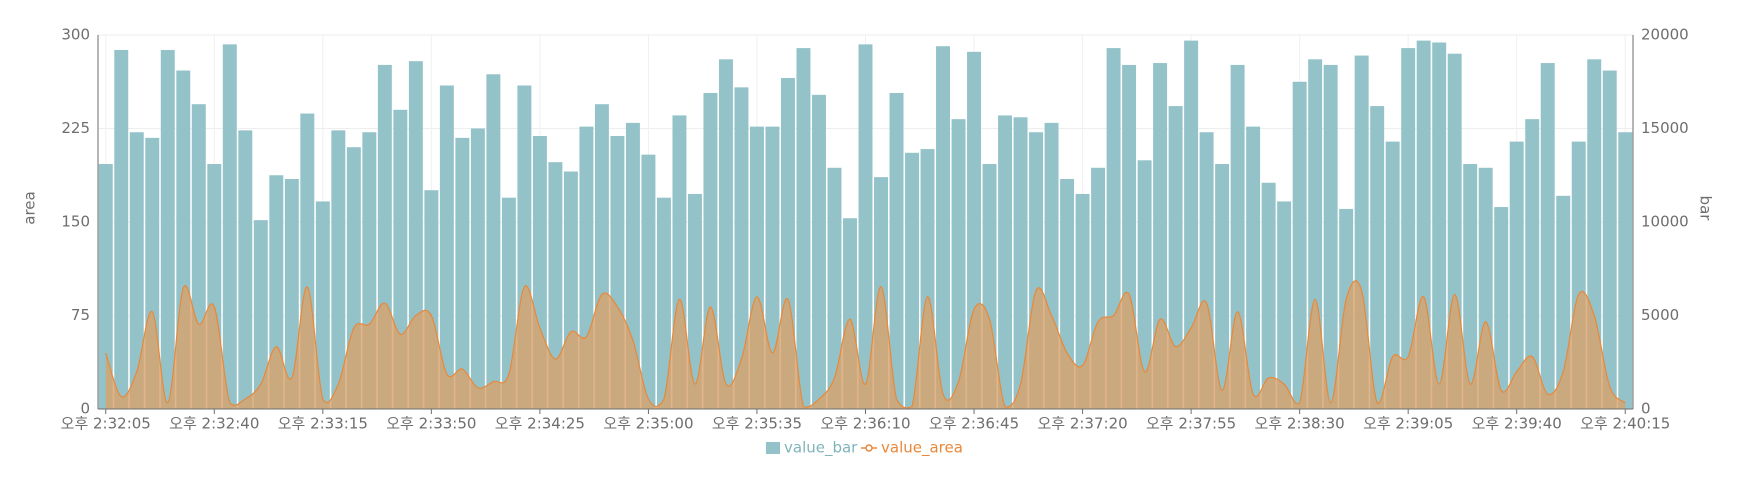 The height and width of the screenshot is (479, 1742). What do you see at coordinates (323, 424) in the screenshot?
I see `x-tick-label: 오후 2:33:15` at bounding box center [323, 424].